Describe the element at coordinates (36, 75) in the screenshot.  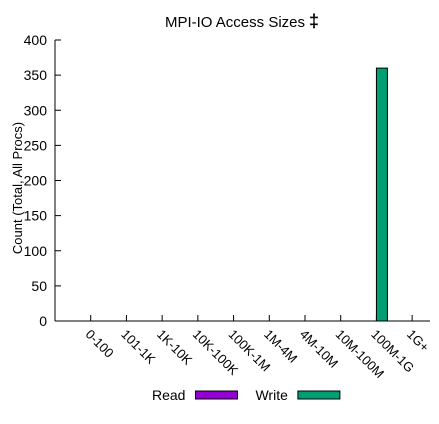
I see `y-tick-label: 350` at that location.